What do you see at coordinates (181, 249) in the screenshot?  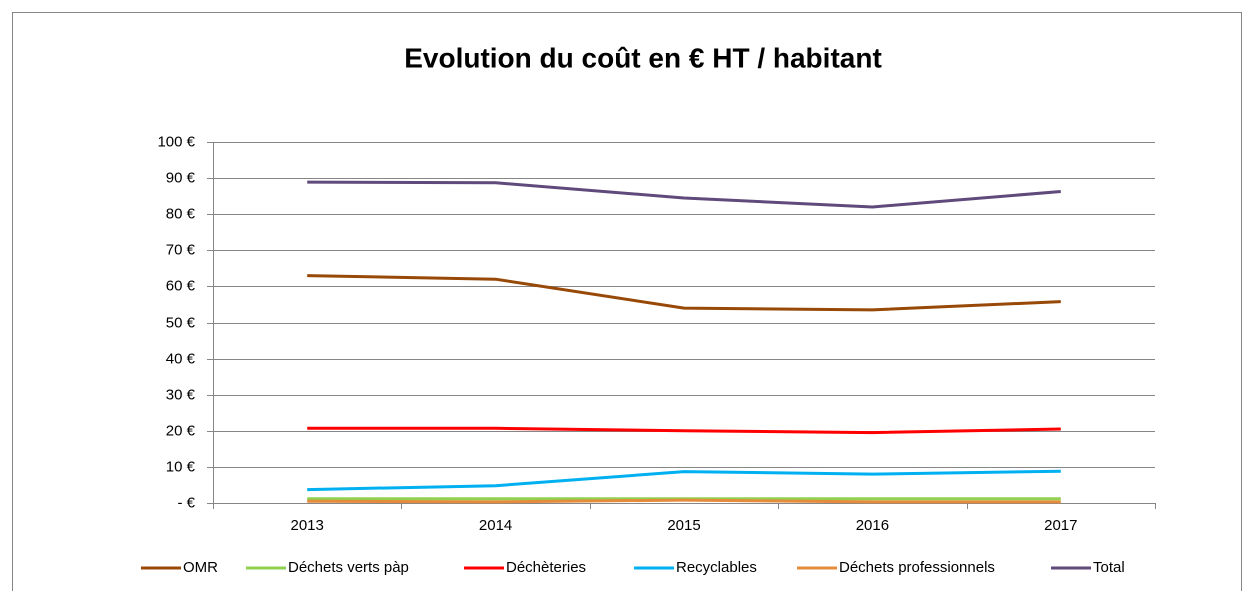 I see `y-tick-label: 70 €` at bounding box center [181, 249].